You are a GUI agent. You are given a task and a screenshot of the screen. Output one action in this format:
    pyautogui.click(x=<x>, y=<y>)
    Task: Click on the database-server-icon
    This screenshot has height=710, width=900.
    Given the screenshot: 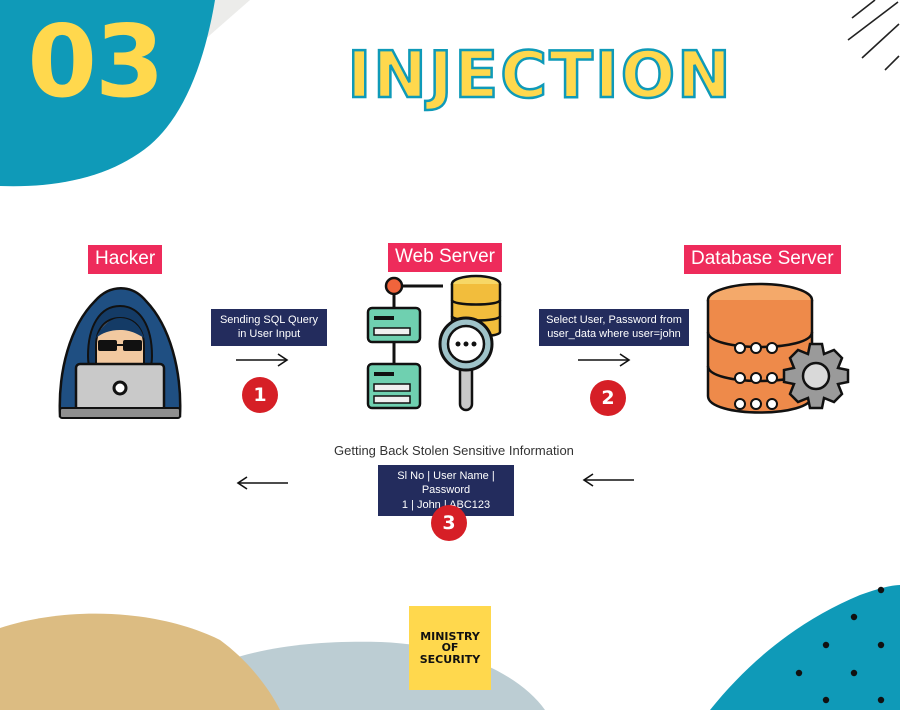 What is the action you would take?
    pyautogui.click(x=778, y=348)
    